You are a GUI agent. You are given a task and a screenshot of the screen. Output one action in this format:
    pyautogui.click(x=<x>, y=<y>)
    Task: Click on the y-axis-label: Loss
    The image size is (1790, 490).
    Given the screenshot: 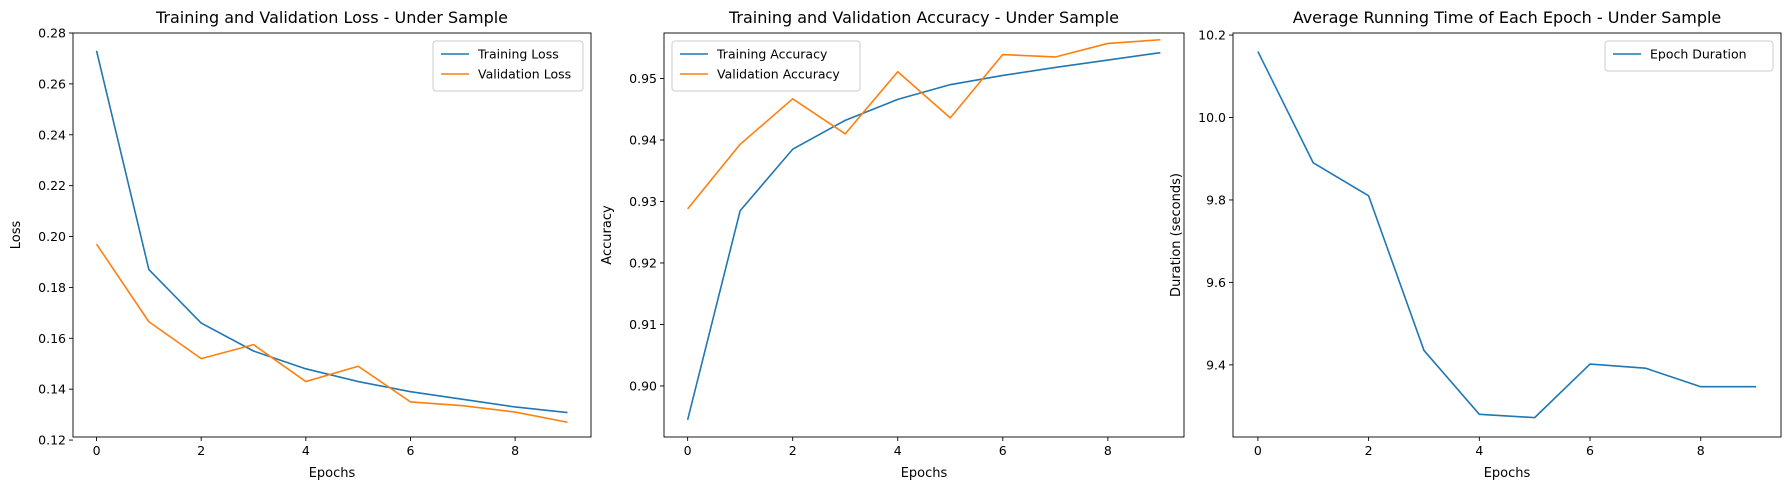 What is the action you would take?
    pyautogui.click(x=16, y=235)
    